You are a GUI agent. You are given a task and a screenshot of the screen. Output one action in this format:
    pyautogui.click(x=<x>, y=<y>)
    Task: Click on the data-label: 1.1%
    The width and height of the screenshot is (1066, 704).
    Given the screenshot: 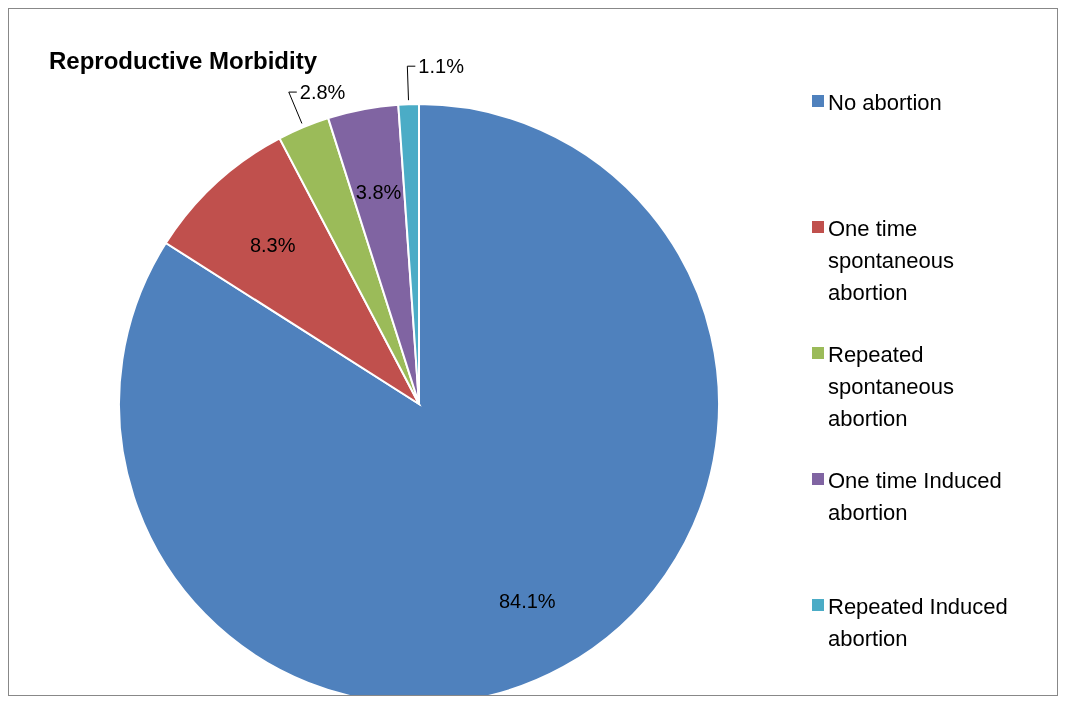 What is the action you would take?
    pyautogui.click(x=441, y=66)
    